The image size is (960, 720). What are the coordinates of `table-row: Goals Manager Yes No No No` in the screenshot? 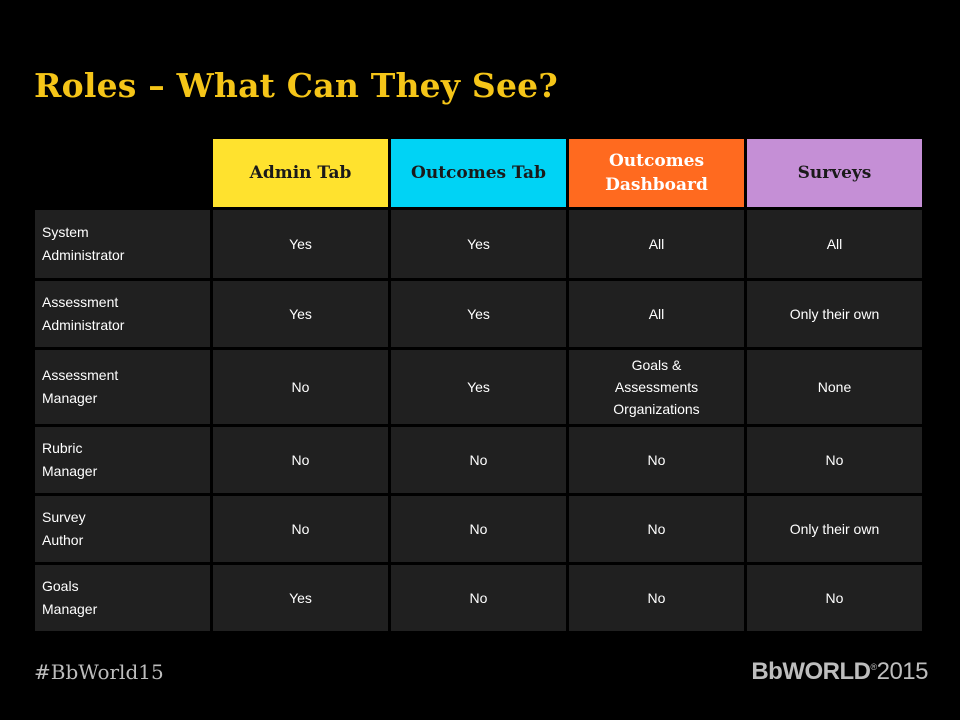 It's located at (478, 598).